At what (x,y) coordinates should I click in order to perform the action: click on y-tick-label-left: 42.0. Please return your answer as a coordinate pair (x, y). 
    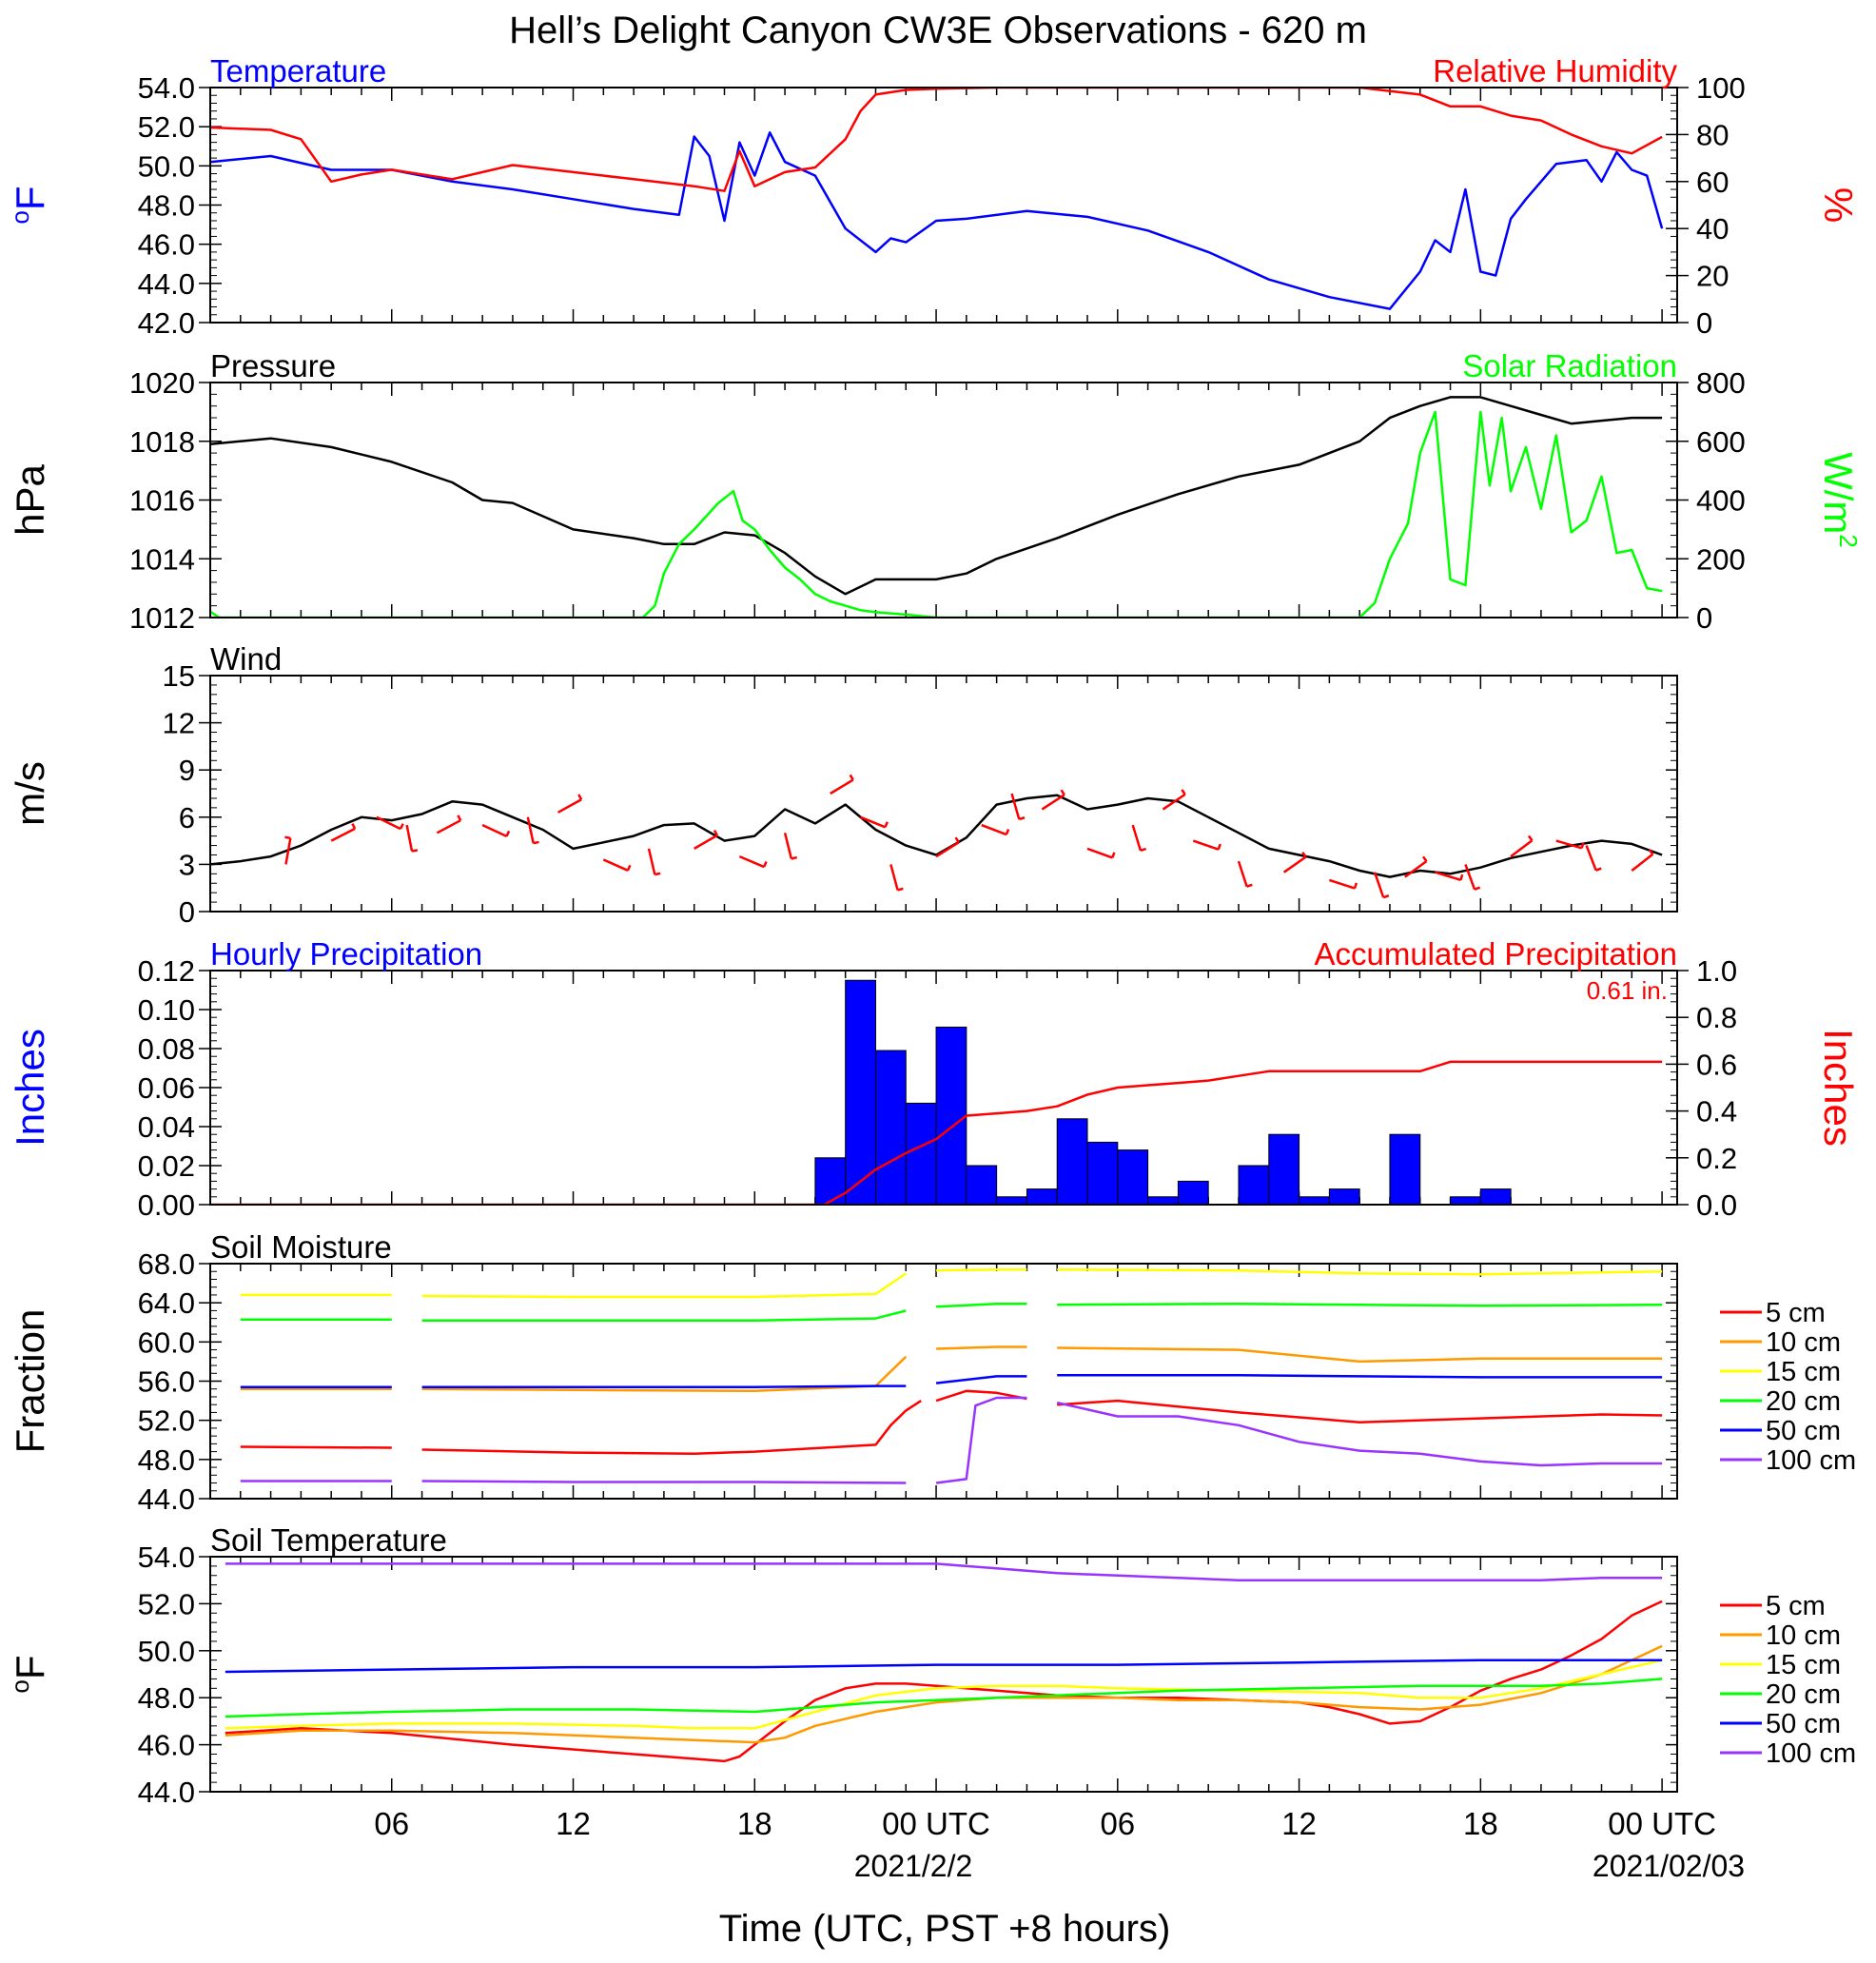
    Looking at the image, I should click on (166, 323).